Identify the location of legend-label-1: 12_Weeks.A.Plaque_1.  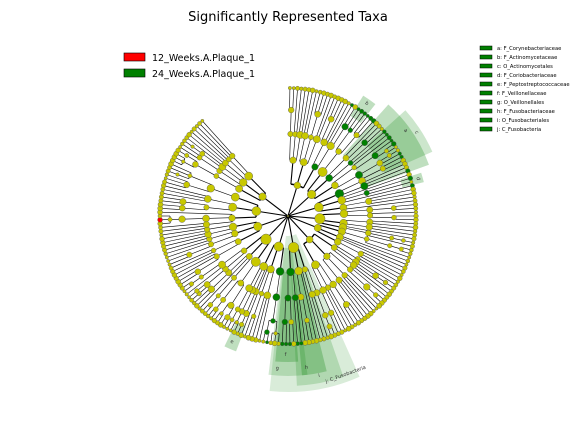
(203, 58).